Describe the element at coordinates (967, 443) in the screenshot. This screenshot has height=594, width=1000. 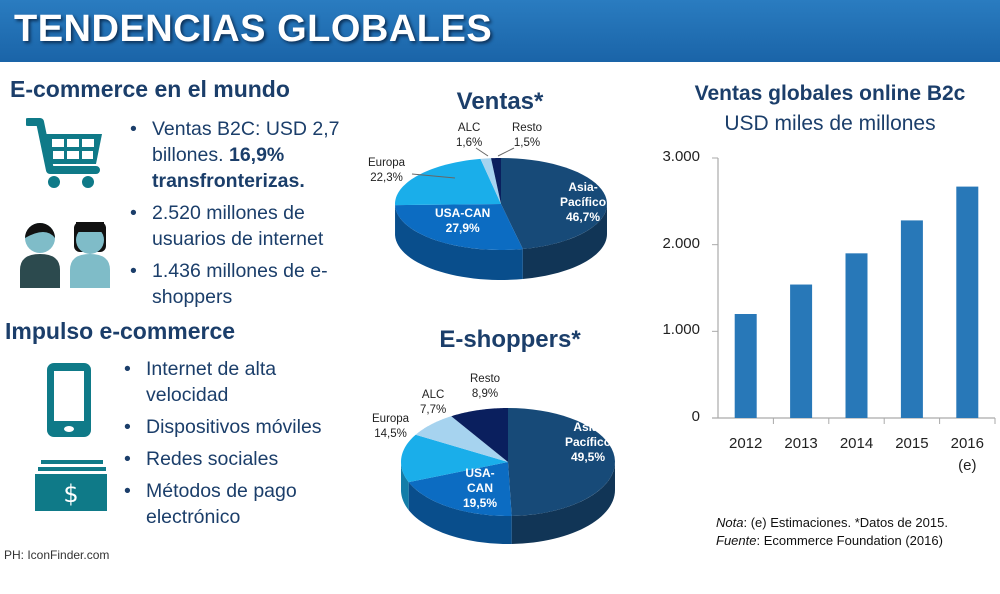
I see `category-label: 2016` at that location.